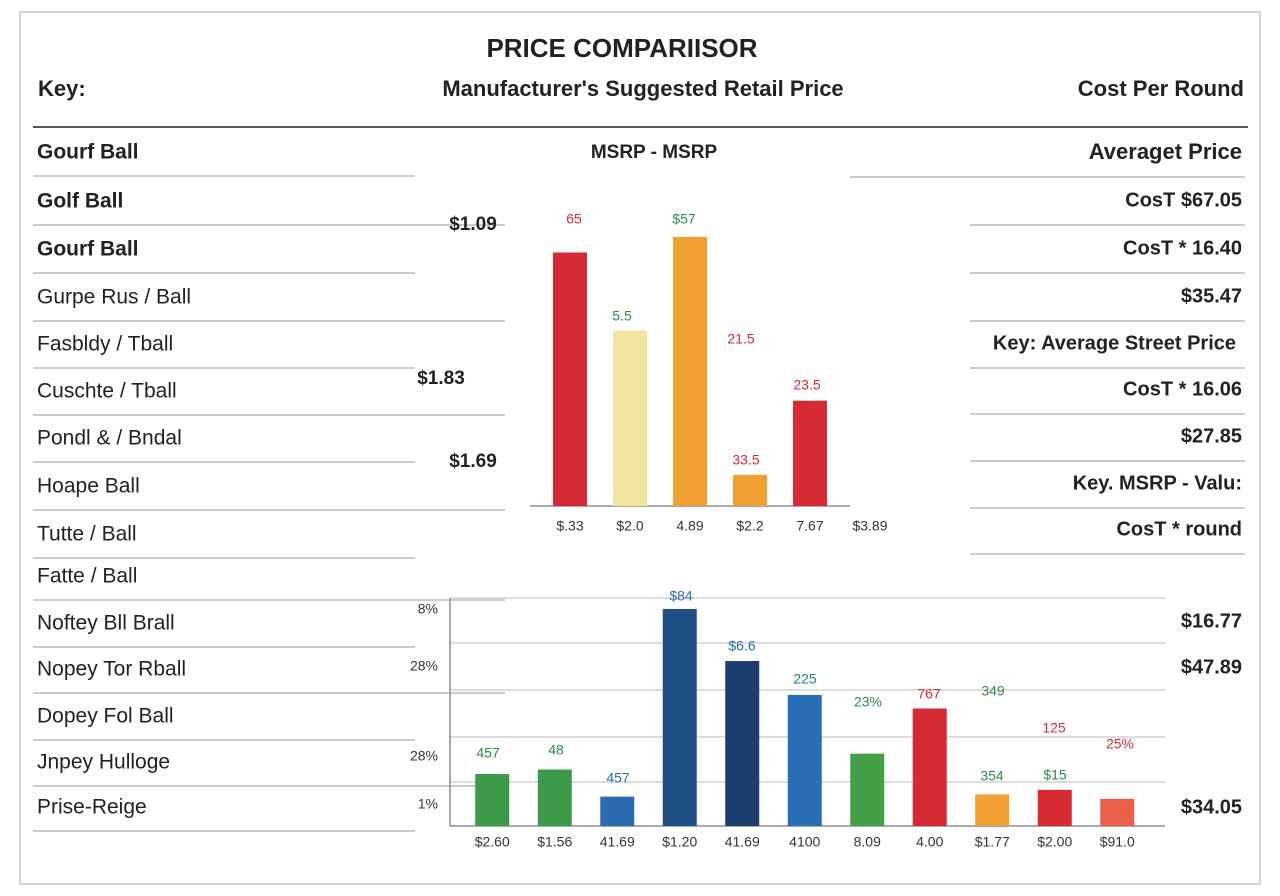  I want to click on left-item: Golf Ball, so click(80, 201).